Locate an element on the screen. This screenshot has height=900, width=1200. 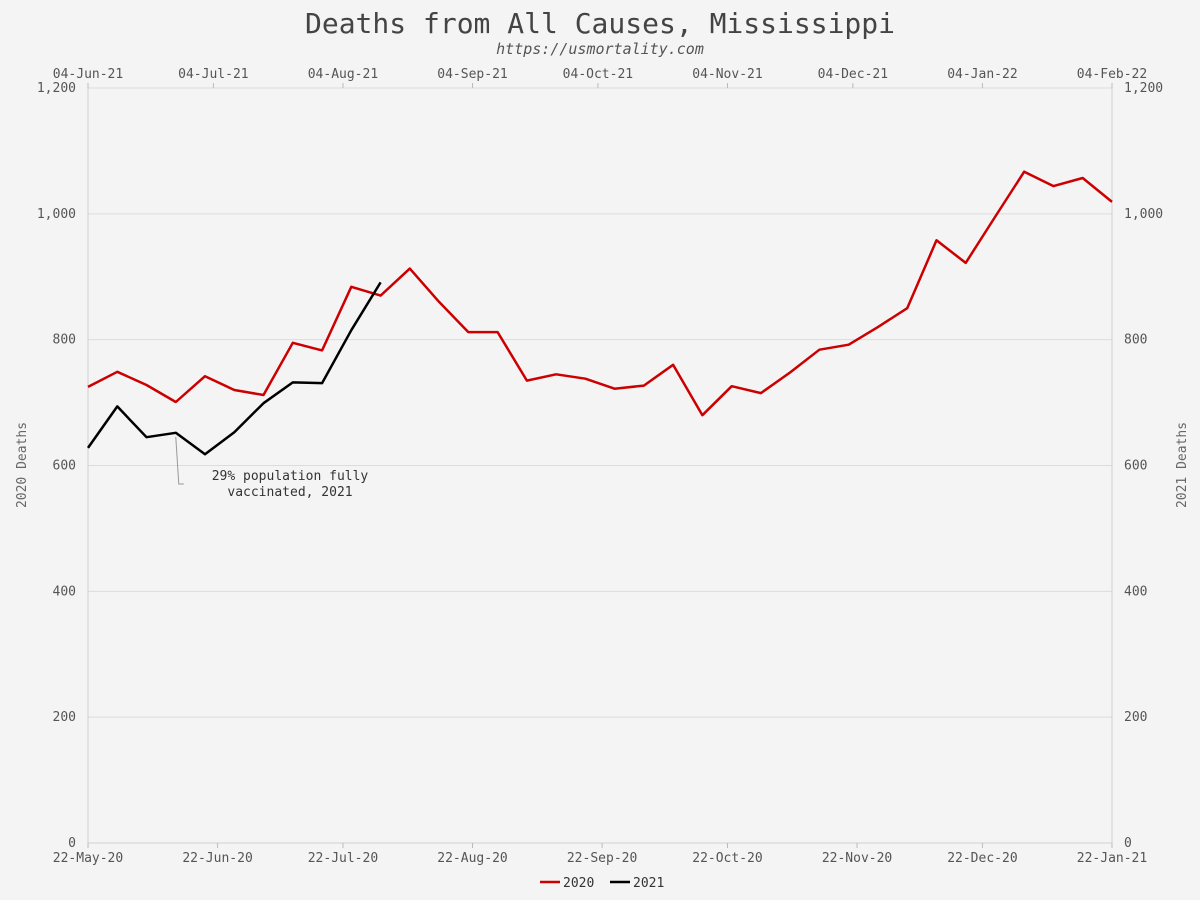
x-tick-label-bottom: 22-Jun-20 is located at coordinates (217, 858).